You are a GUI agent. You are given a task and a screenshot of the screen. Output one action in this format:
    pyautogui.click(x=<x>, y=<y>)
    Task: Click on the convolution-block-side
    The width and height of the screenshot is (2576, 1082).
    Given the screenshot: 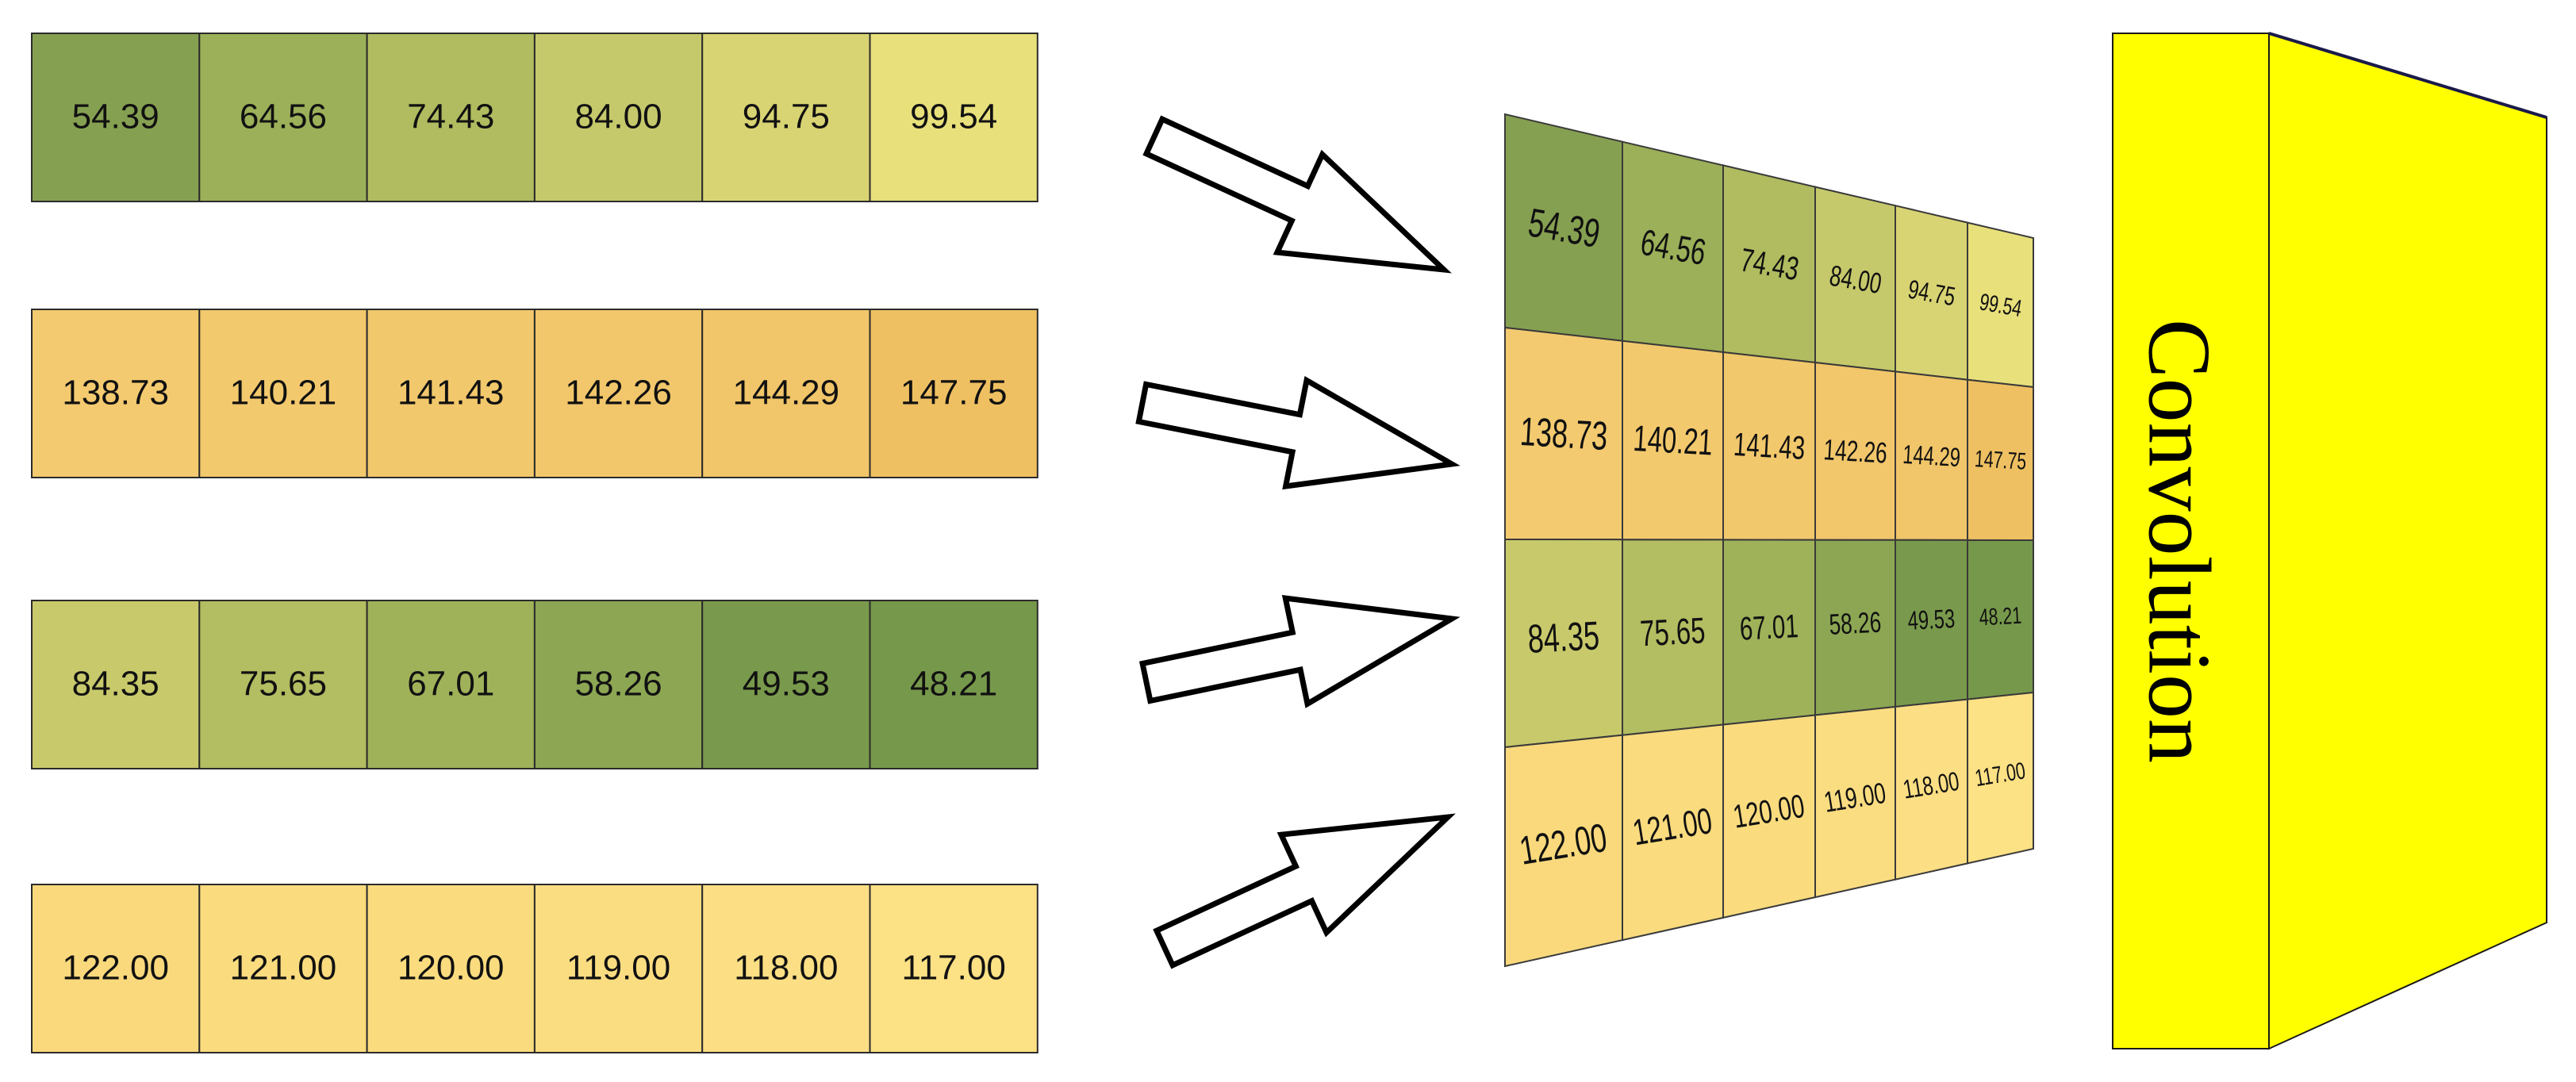 What is the action you would take?
    pyautogui.click(x=2407, y=541)
    